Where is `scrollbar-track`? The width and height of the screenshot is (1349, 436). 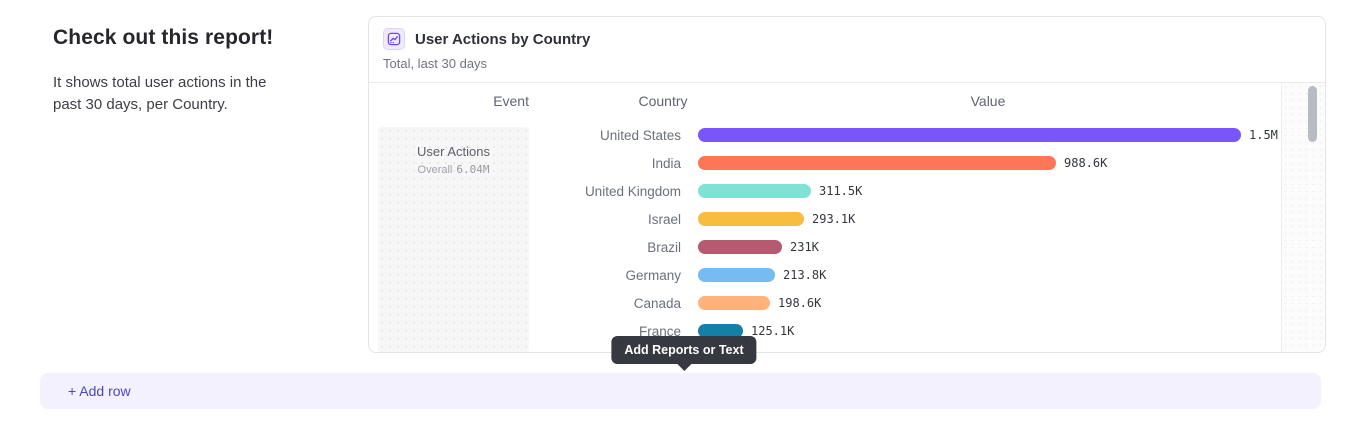 scrollbar-track is located at coordinates (1303, 217).